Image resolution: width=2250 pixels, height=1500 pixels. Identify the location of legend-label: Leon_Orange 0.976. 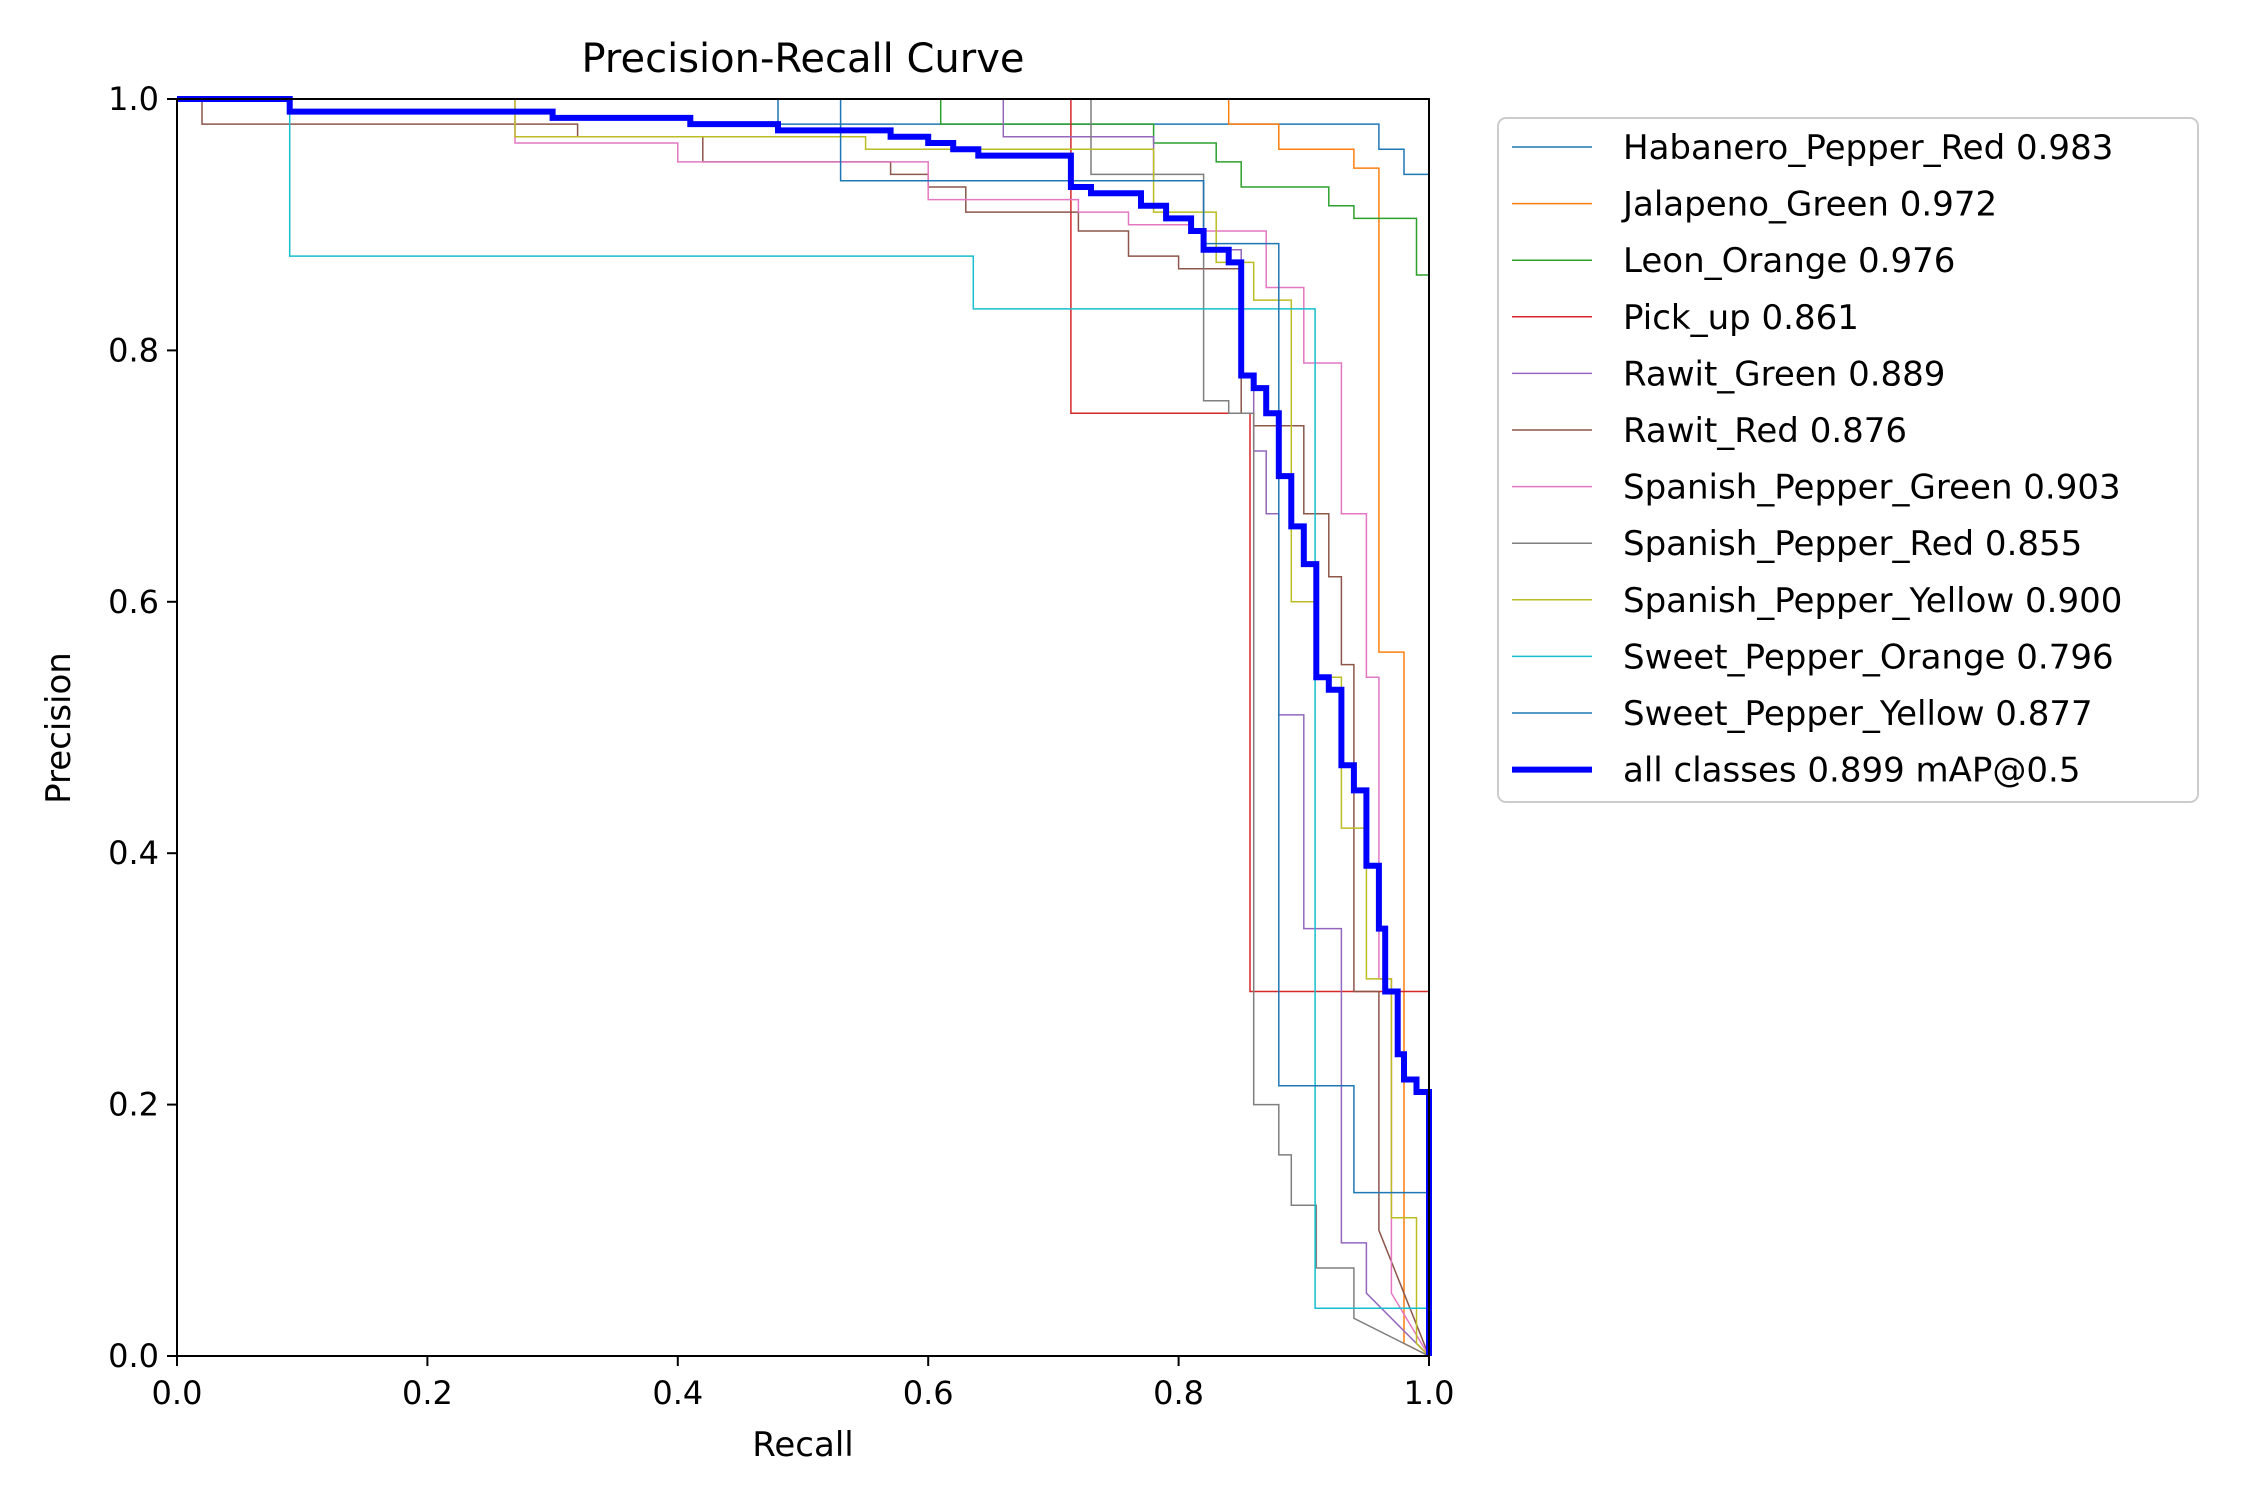
(1789, 261).